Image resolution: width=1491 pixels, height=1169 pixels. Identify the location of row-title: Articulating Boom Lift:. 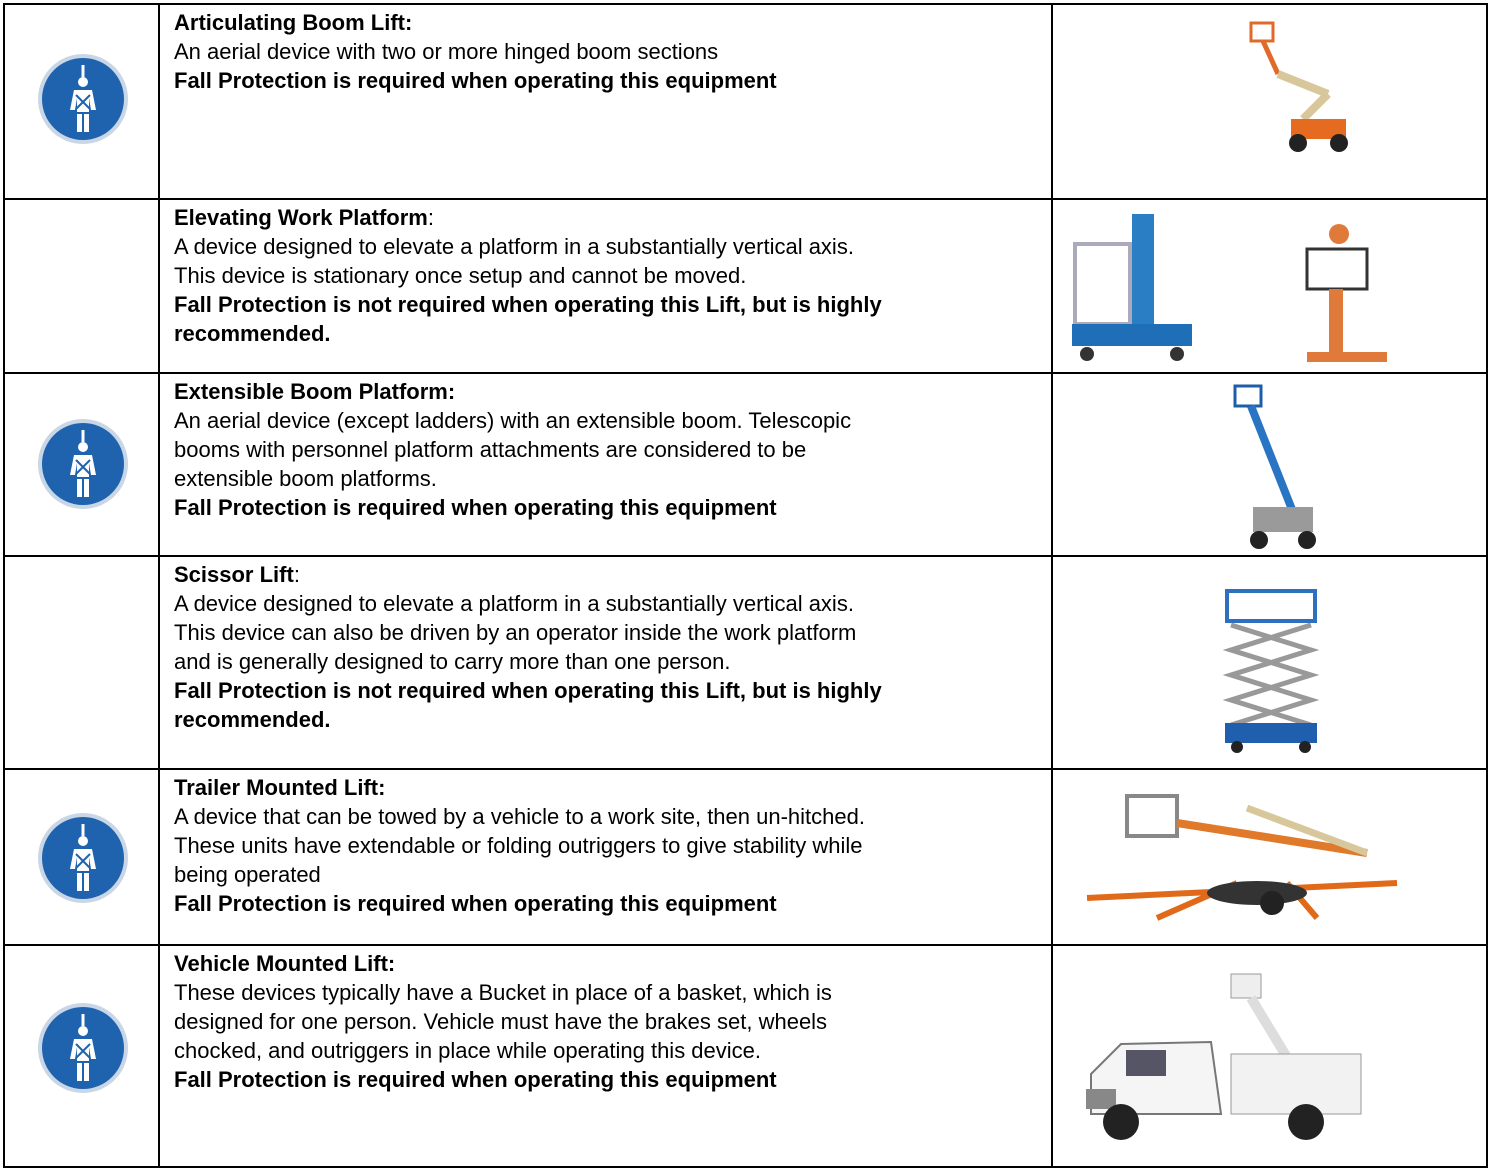
(293, 22).